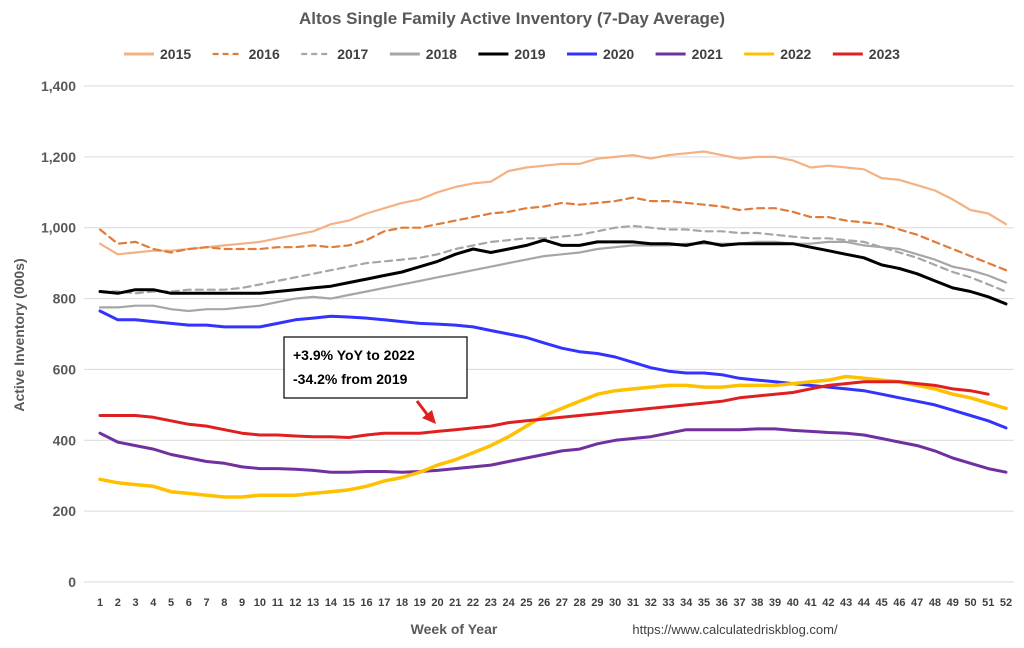  What do you see at coordinates (58, 228) in the screenshot?
I see `y-tick-label: 1,000` at bounding box center [58, 228].